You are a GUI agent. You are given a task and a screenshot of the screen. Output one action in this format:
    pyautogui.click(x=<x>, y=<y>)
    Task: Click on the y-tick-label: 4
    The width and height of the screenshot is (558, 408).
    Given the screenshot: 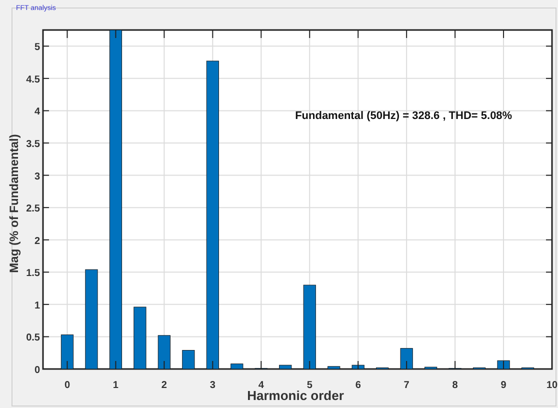 What is the action you would take?
    pyautogui.click(x=37, y=112)
    